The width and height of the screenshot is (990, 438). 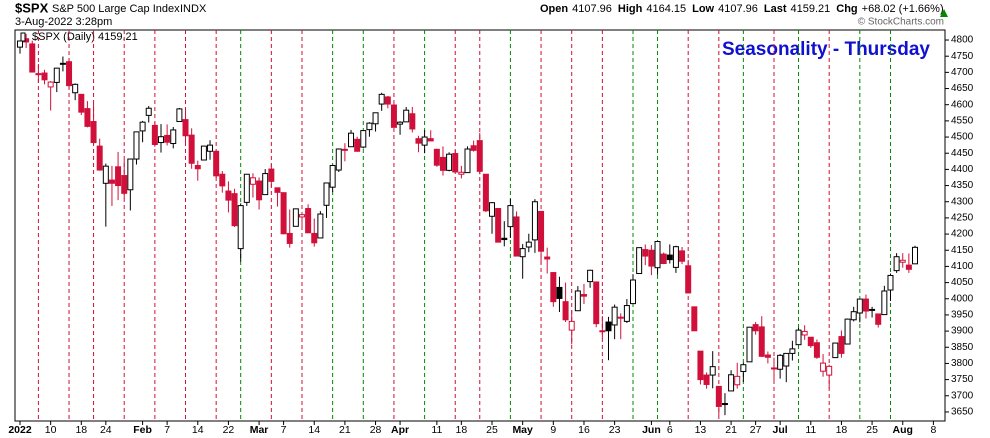 I want to click on legend: $SPX (Daily) 4159.21, so click(x=85, y=37).